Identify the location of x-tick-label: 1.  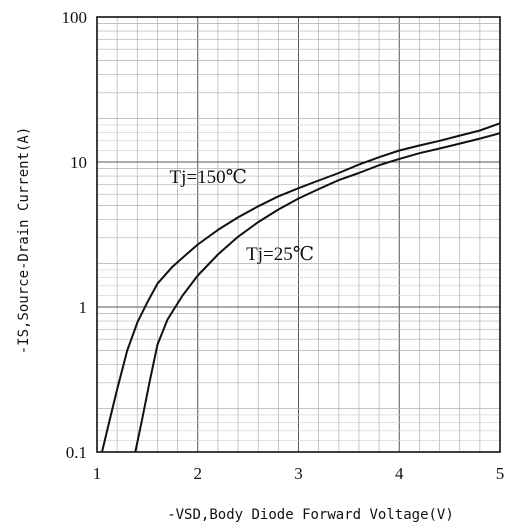
(97, 473).